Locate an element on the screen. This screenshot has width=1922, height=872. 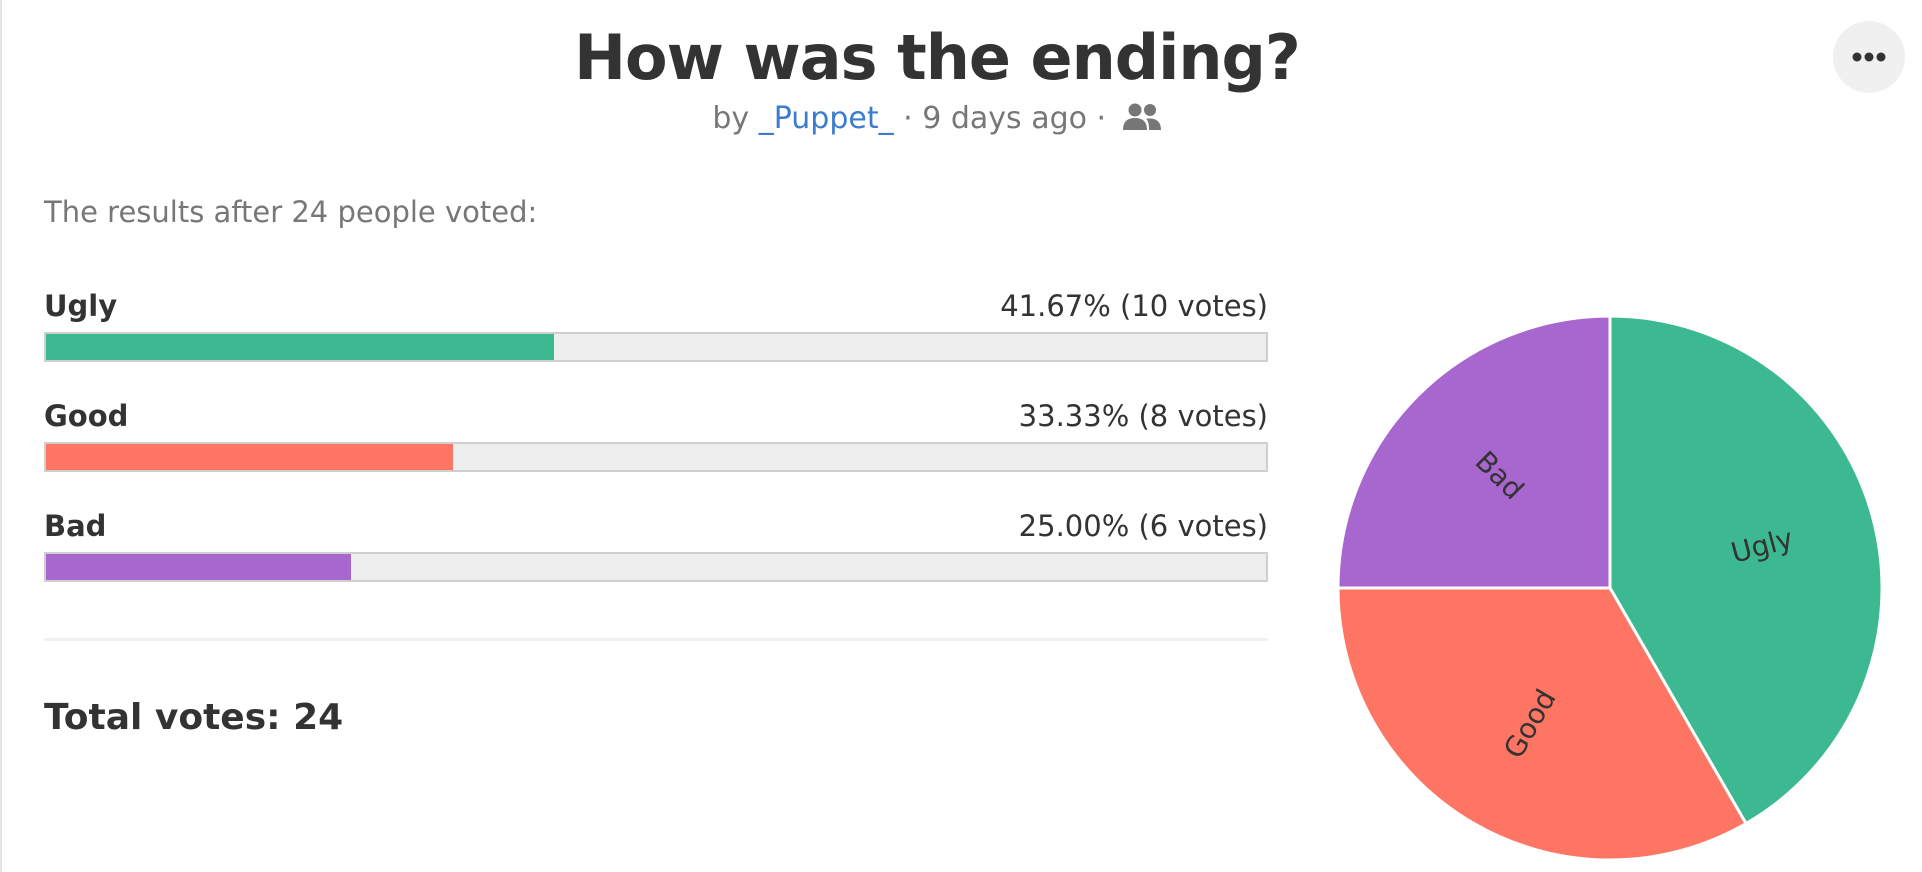
more-horizontal-icon is located at coordinates (1869, 57).